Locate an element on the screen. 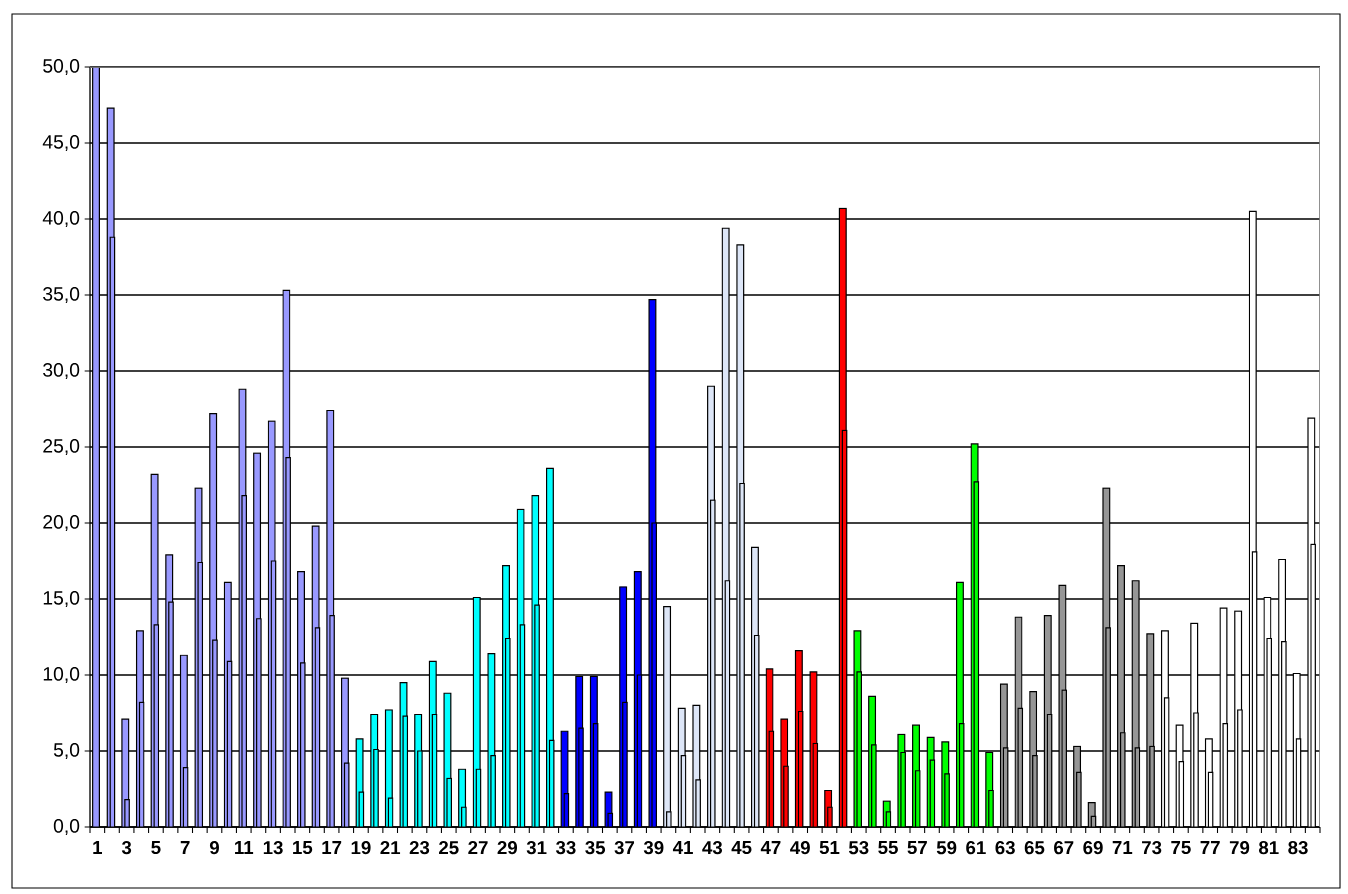  y-tick-label: 5,0 is located at coordinates (66, 751).